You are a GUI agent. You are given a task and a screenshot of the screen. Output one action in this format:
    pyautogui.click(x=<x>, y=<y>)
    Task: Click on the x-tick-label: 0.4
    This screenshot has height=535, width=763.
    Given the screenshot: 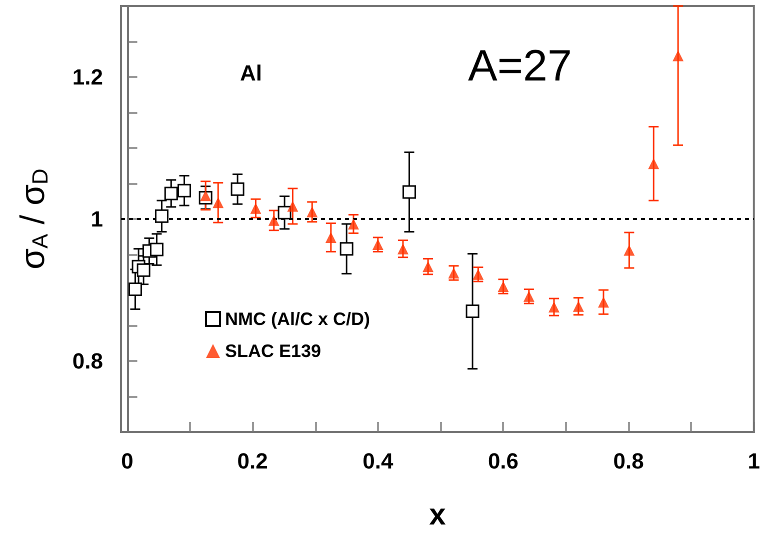 What is the action you would take?
    pyautogui.click(x=378, y=461)
    